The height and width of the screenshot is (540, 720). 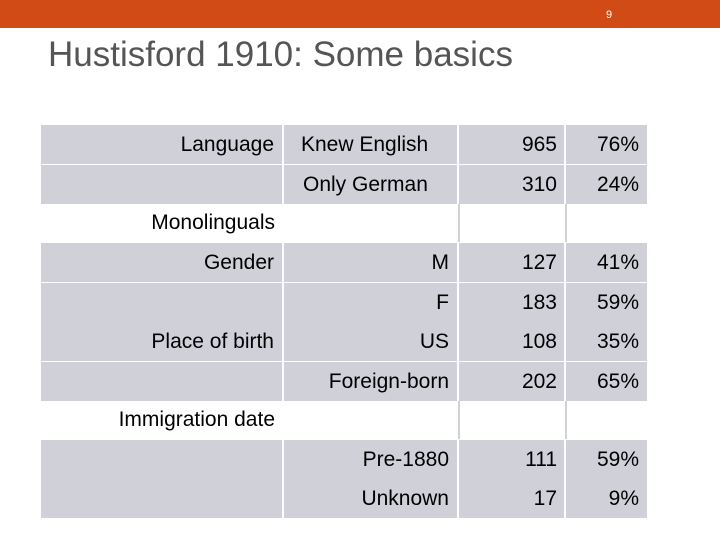 What do you see at coordinates (280, 54) in the screenshot?
I see `slide-title: Hustisford 1910: Some basics` at bounding box center [280, 54].